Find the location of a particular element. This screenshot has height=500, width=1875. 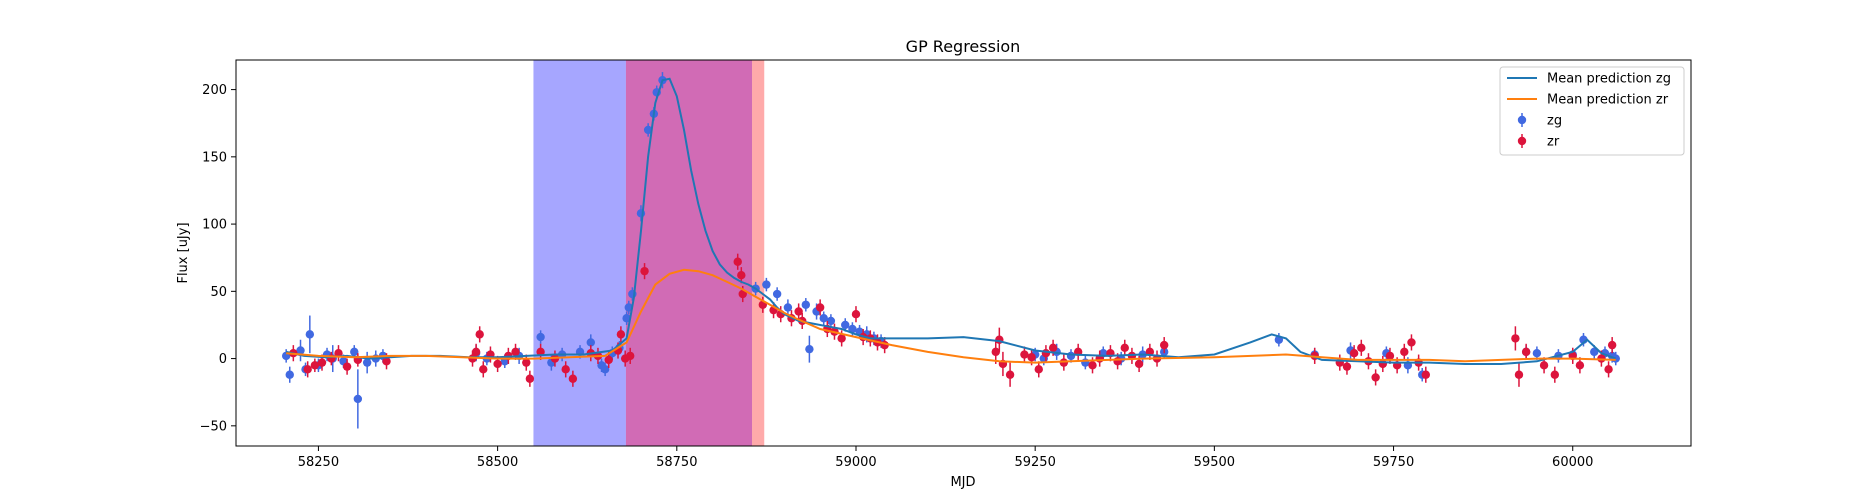

y-tick-label: 150 is located at coordinates (214, 157).